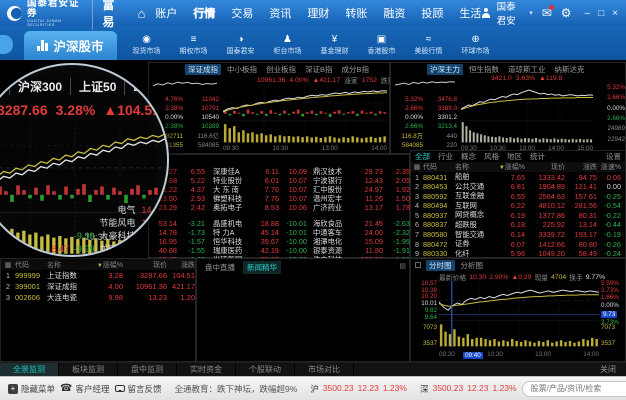 This screenshot has height=400, width=626. I want to click on list-item: 宁波银行 12.43 2.05, so click(362, 180).